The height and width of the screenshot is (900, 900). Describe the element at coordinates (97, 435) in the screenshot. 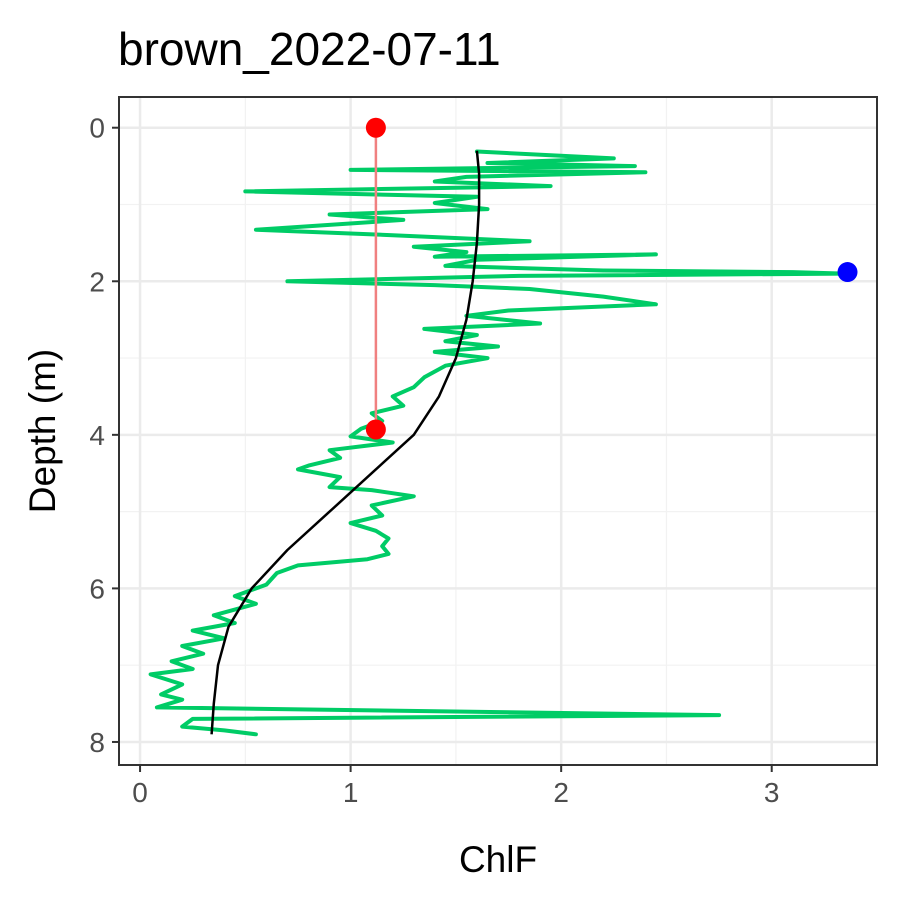

I see `y-tick-label: 4` at that location.